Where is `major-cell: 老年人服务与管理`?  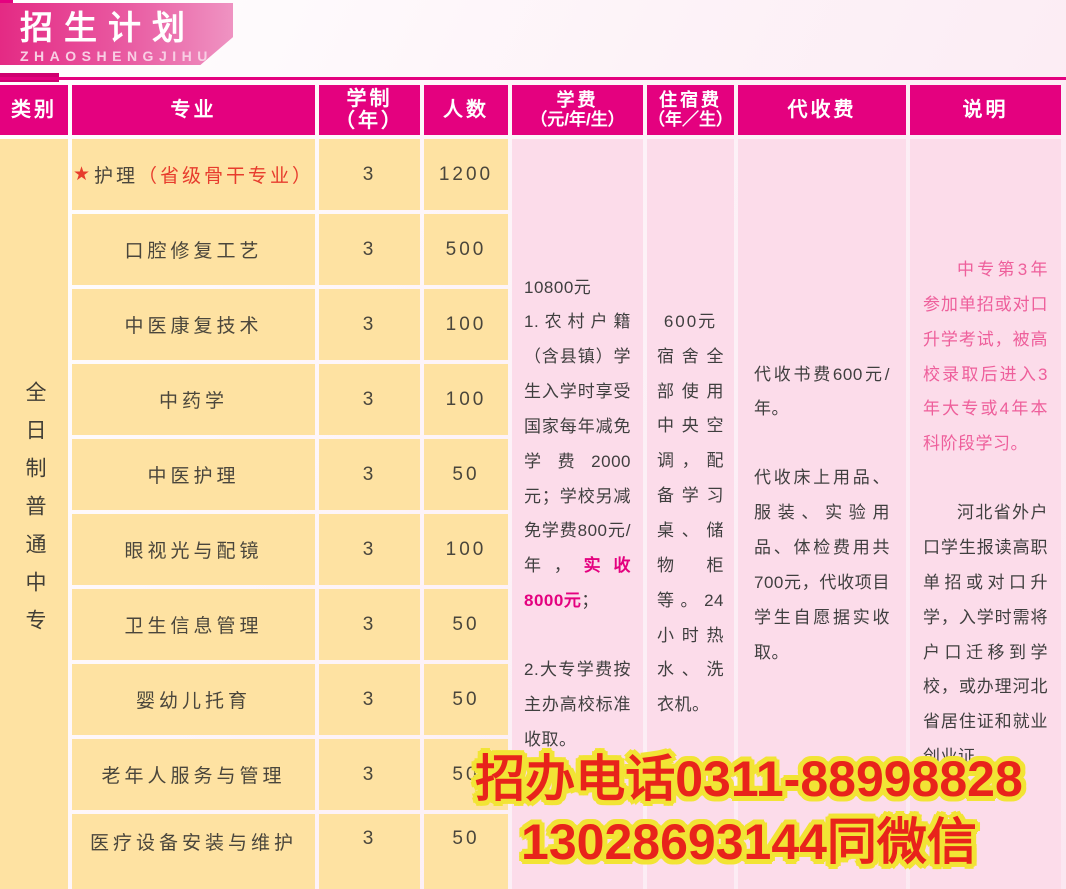
major-cell: 老年人服务与管理 is located at coordinates (193, 774).